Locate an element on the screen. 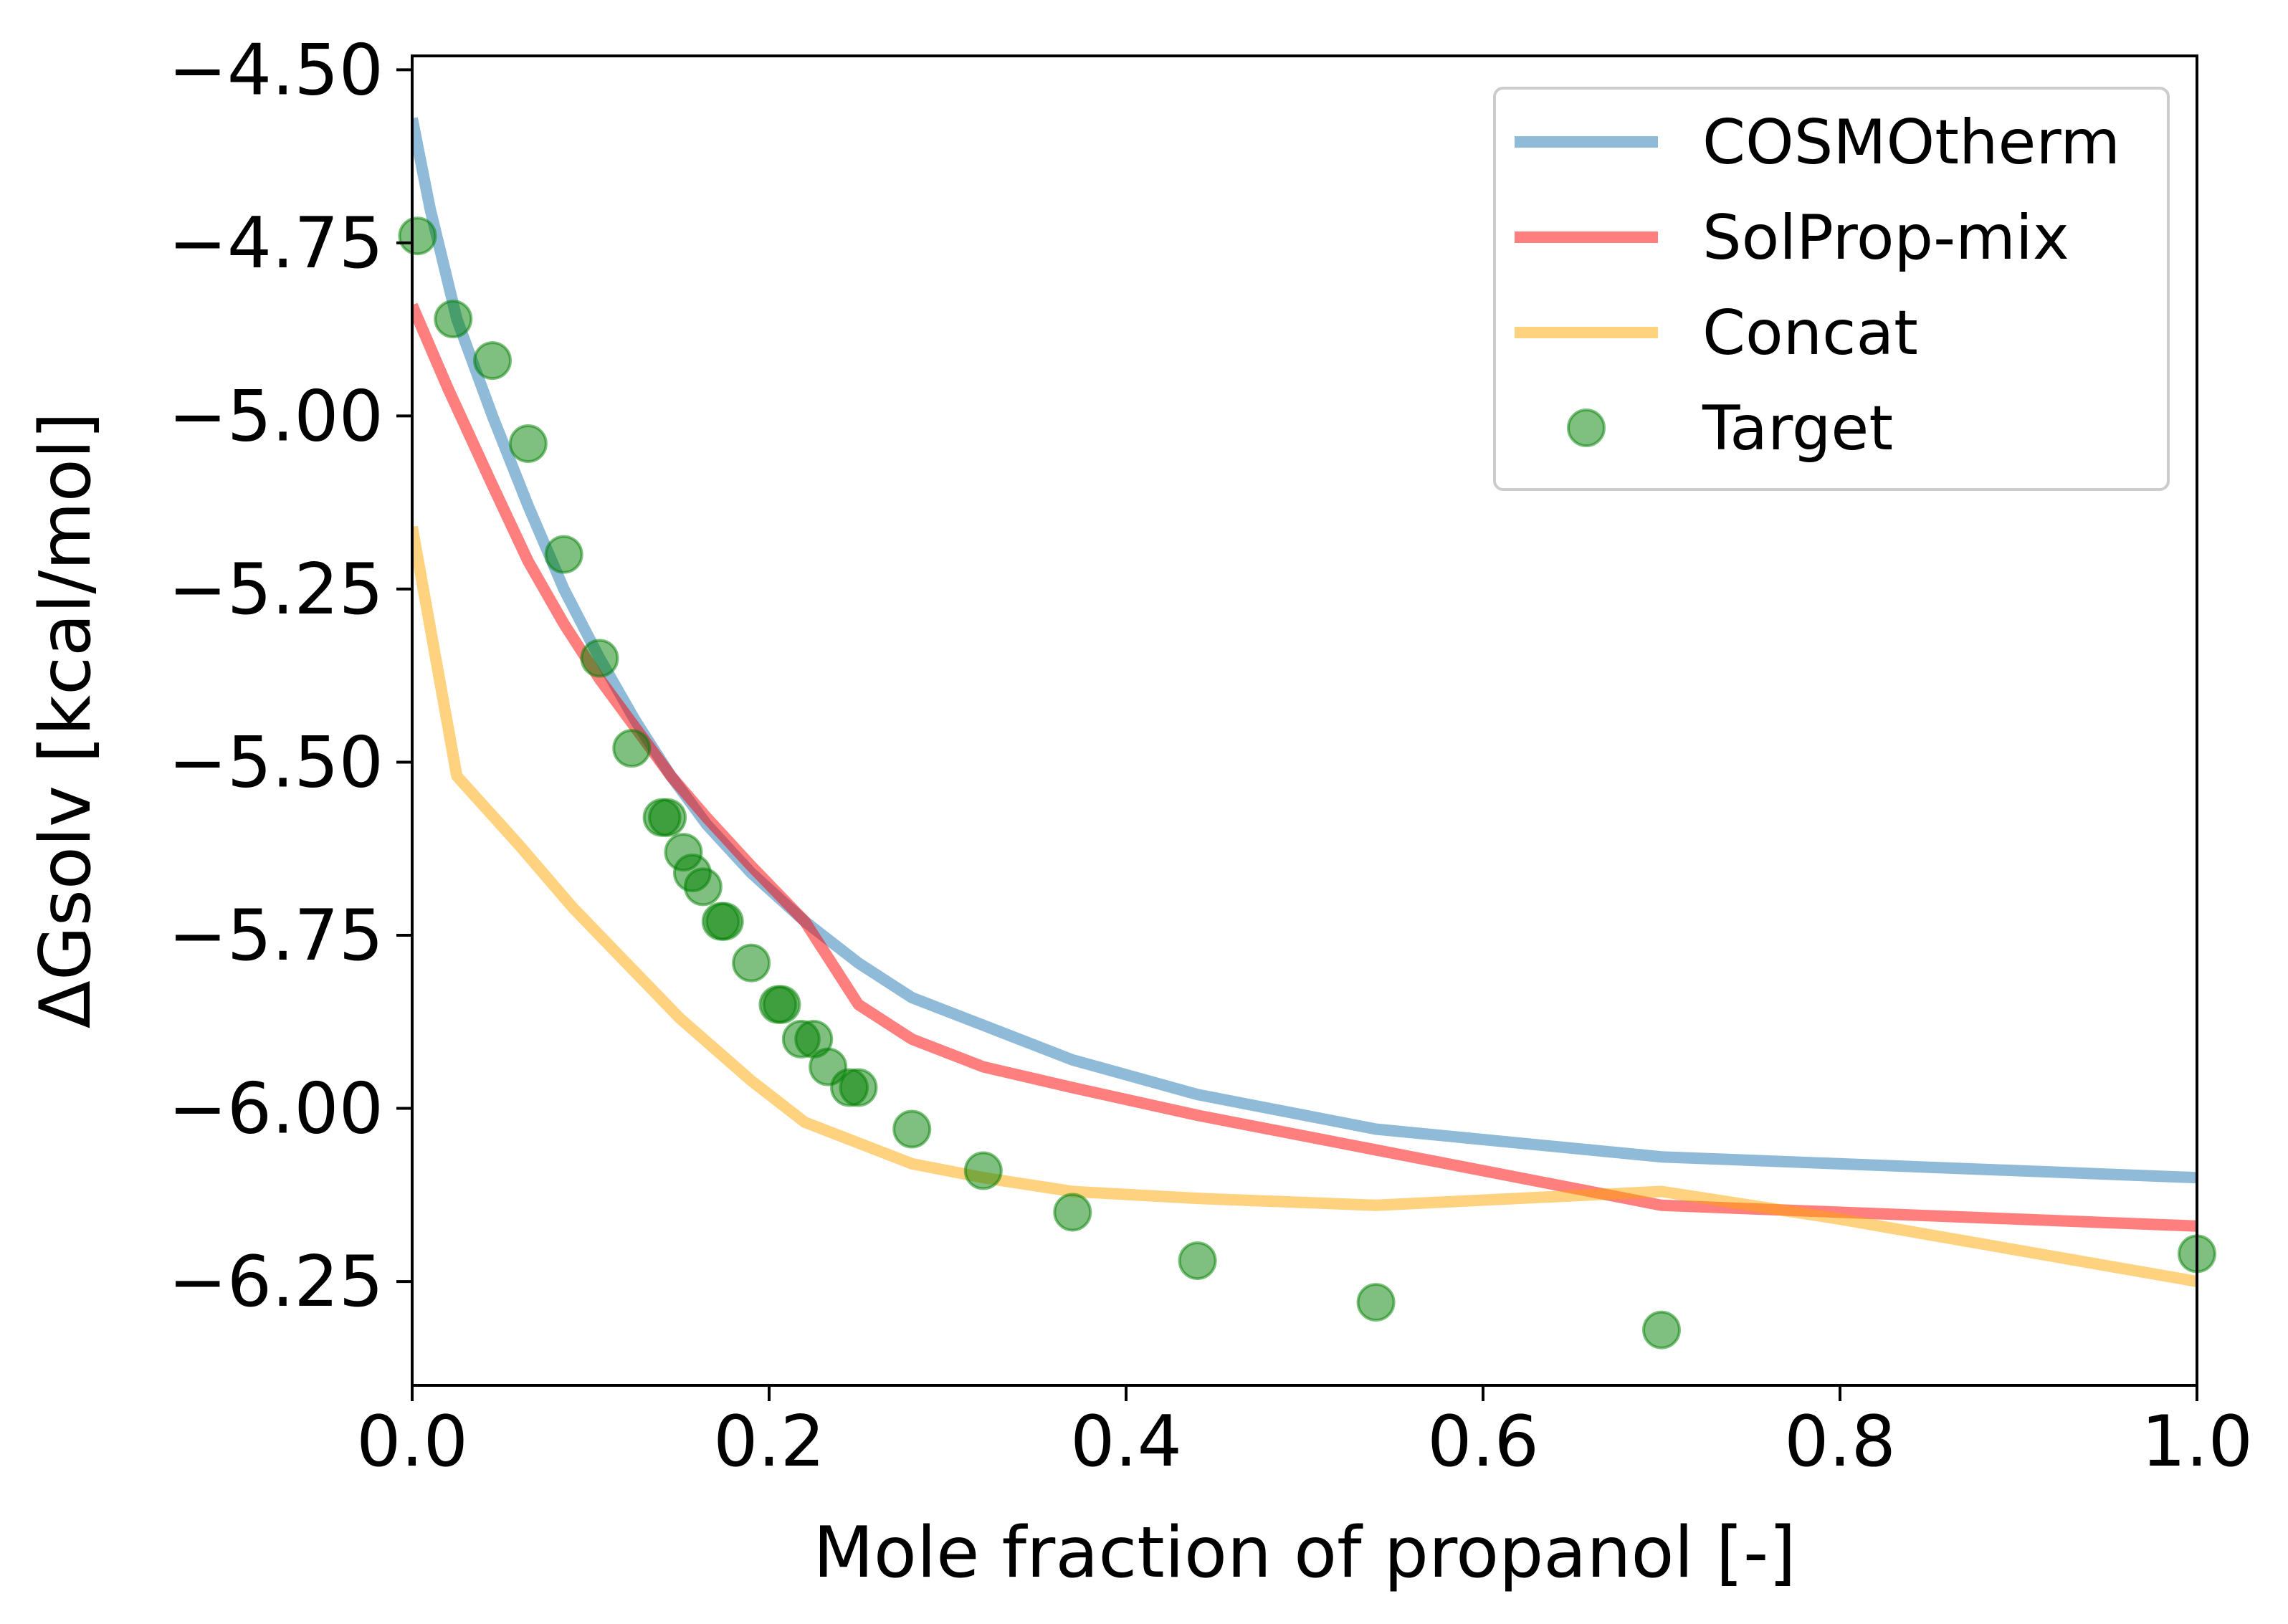 The image size is (2288, 1624). legend-label-target: Target is located at coordinates (1797, 428).